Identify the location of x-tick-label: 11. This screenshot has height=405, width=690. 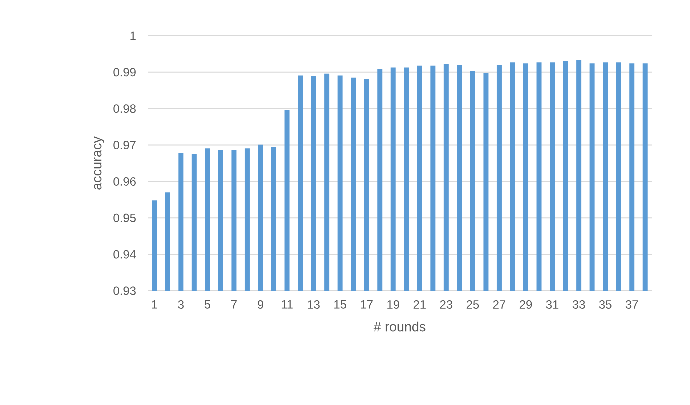
(287, 304).